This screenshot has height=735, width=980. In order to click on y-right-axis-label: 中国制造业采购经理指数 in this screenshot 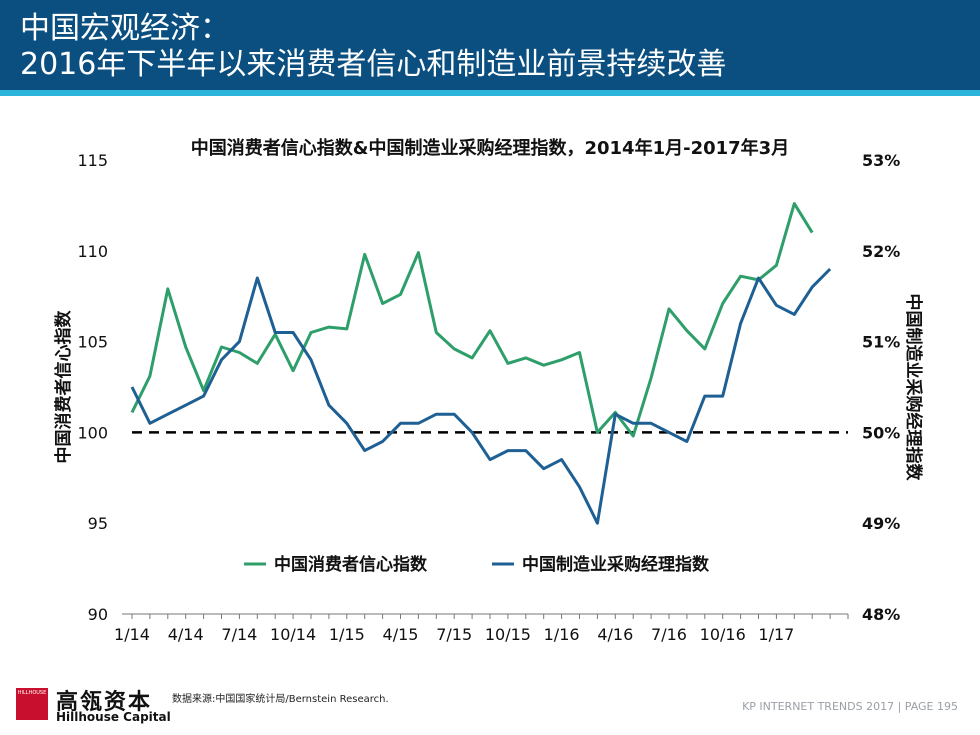, I will do `click(913, 388)`.